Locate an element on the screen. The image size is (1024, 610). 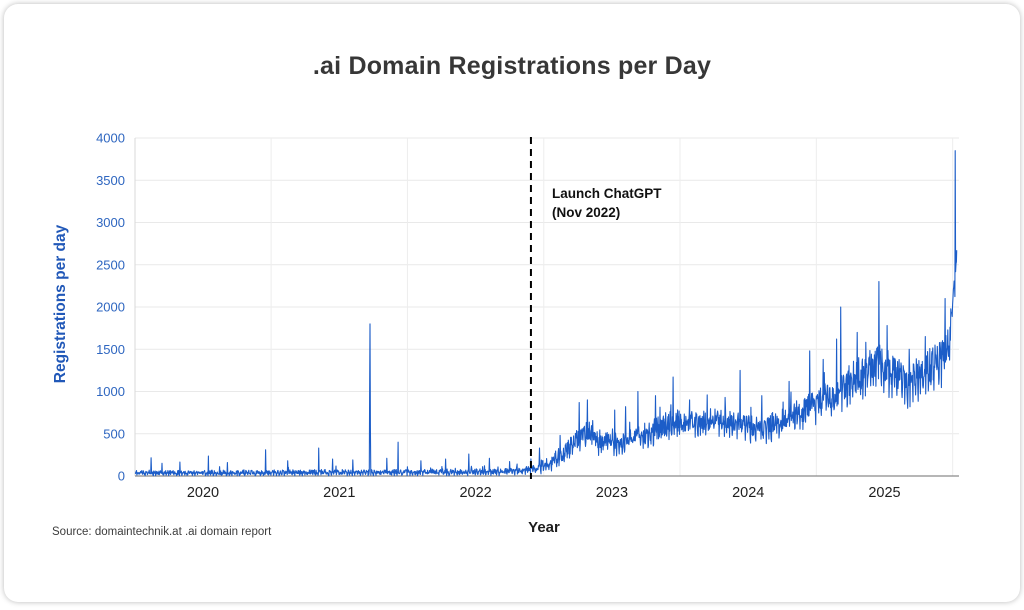
x-tick-label: 2024 is located at coordinates (748, 493).